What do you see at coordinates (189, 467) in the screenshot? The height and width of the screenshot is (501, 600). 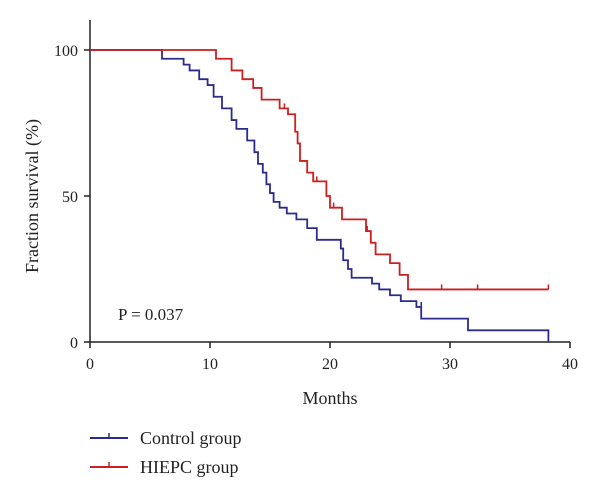 I see `legend-label-hiepc: HIEPC group` at bounding box center [189, 467].